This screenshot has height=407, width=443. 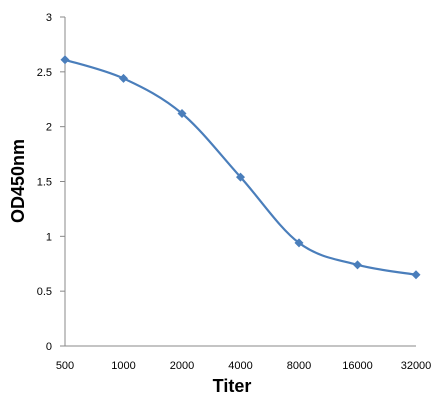 What do you see at coordinates (123, 366) in the screenshot?
I see `x-tick-label: 1000` at bounding box center [123, 366].